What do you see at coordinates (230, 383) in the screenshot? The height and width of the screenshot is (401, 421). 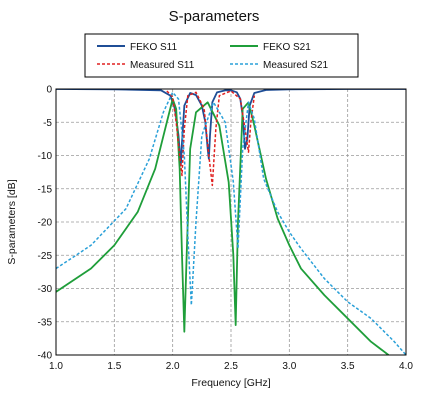 I see `x-axis-label: Frequency [GHz]` at bounding box center [230, 383].